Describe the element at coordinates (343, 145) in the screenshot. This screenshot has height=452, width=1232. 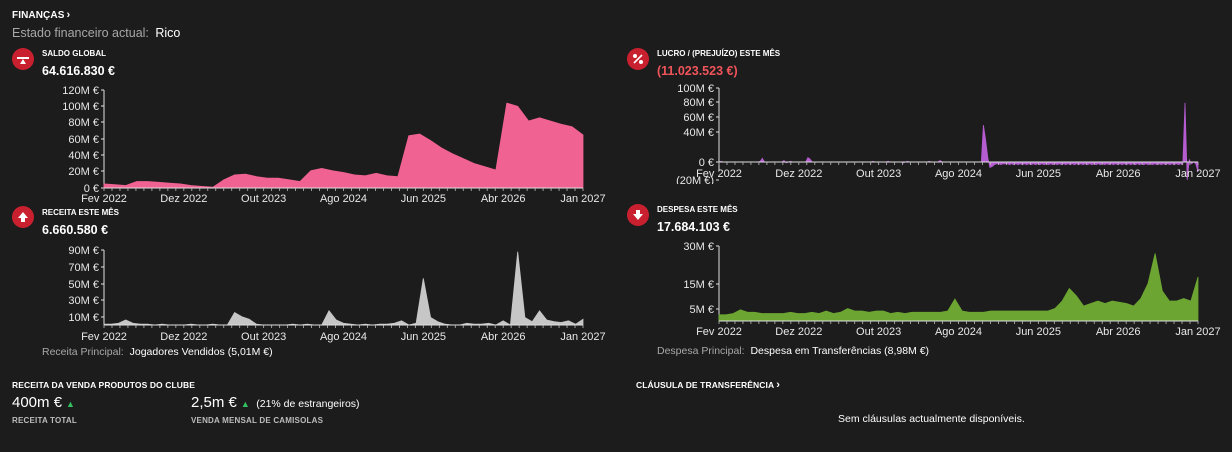
I see `saldo-area-series` at that location.